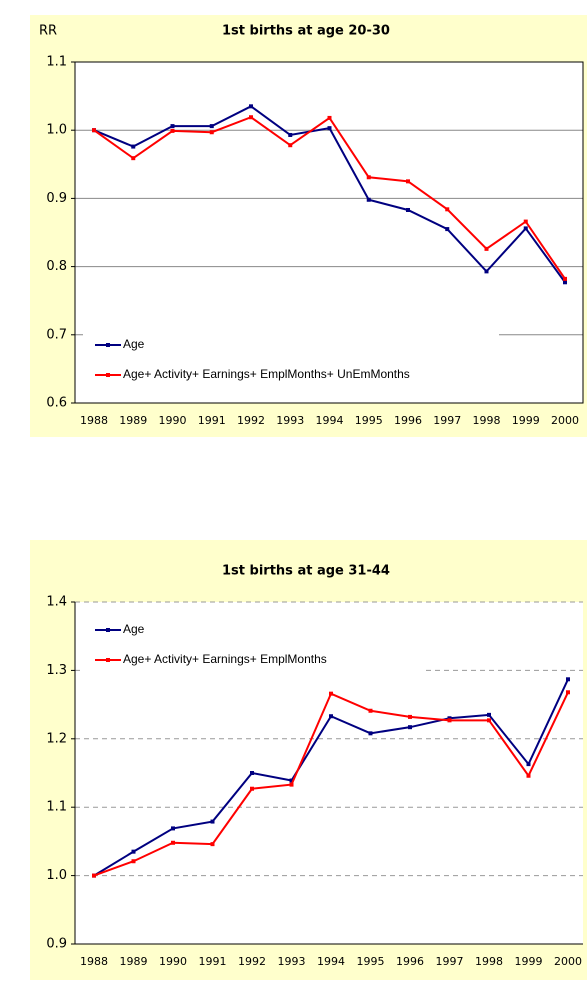 The image size is (587, 984). I want to click on y-tick-label: 1.1, so click(56, 807).